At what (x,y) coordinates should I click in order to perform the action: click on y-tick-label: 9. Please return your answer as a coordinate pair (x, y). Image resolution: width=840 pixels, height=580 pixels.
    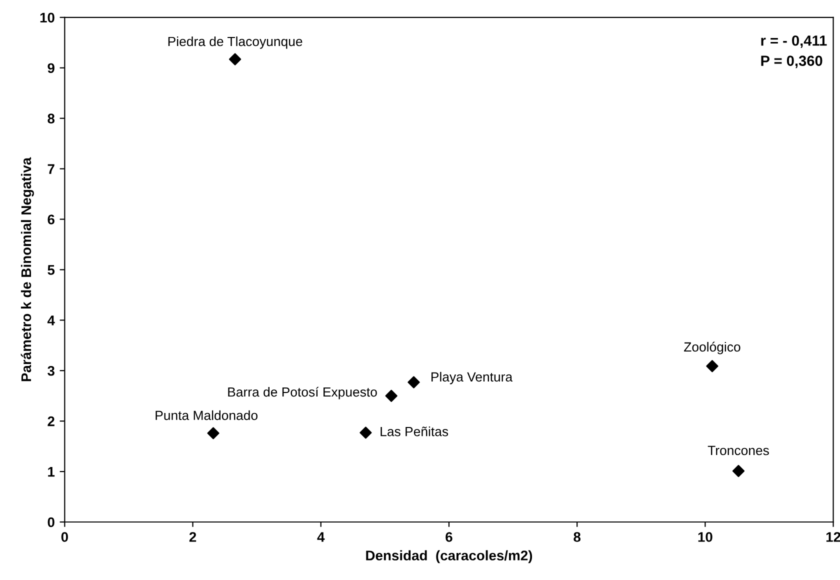
    Looking at the image, I should click on (51, 68).